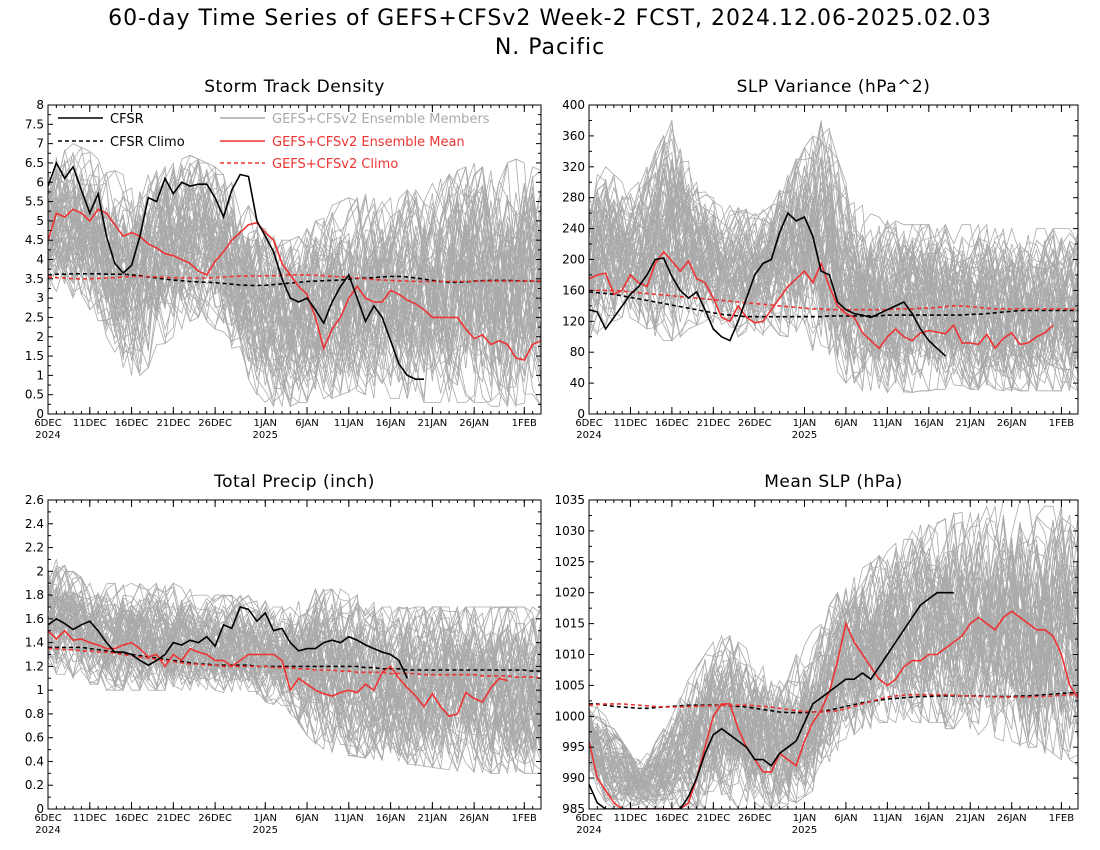 The height and width of the screenshot is (850, 1100). I want to click on y-tick-label: 0.8, so click(34, 714).